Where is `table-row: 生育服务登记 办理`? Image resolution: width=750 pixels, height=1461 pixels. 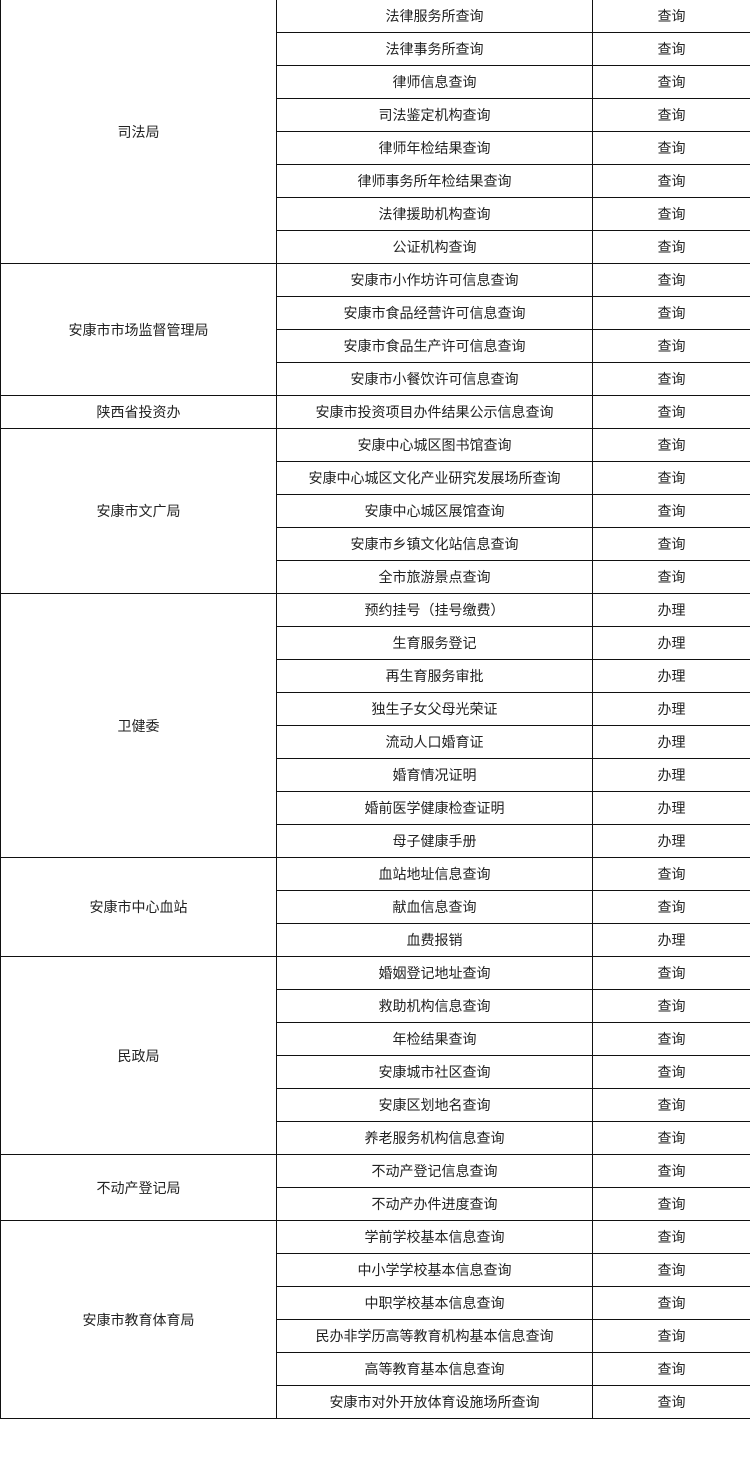 table-row: 生育服务登记 办理 is located at coordinates (375, 643).